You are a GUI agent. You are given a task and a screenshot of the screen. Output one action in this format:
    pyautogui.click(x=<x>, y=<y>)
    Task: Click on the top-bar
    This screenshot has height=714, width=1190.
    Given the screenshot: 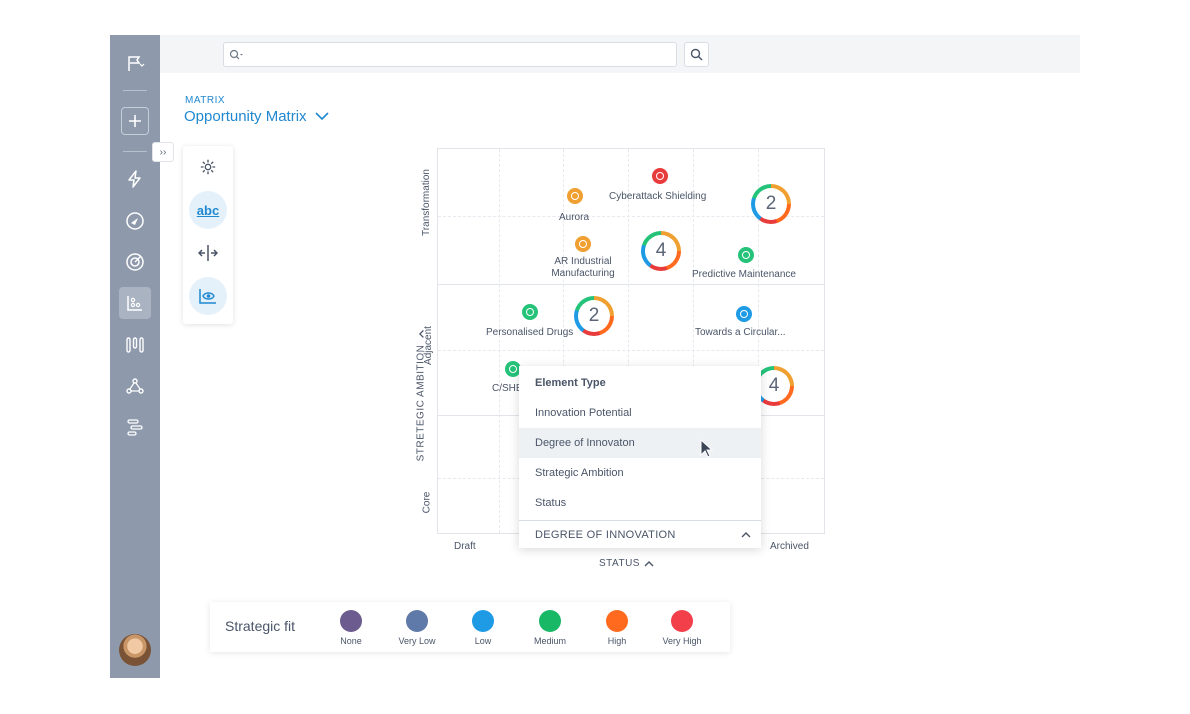 What is the action you would take?
    pyautogui.click(x=620, y=54)
    